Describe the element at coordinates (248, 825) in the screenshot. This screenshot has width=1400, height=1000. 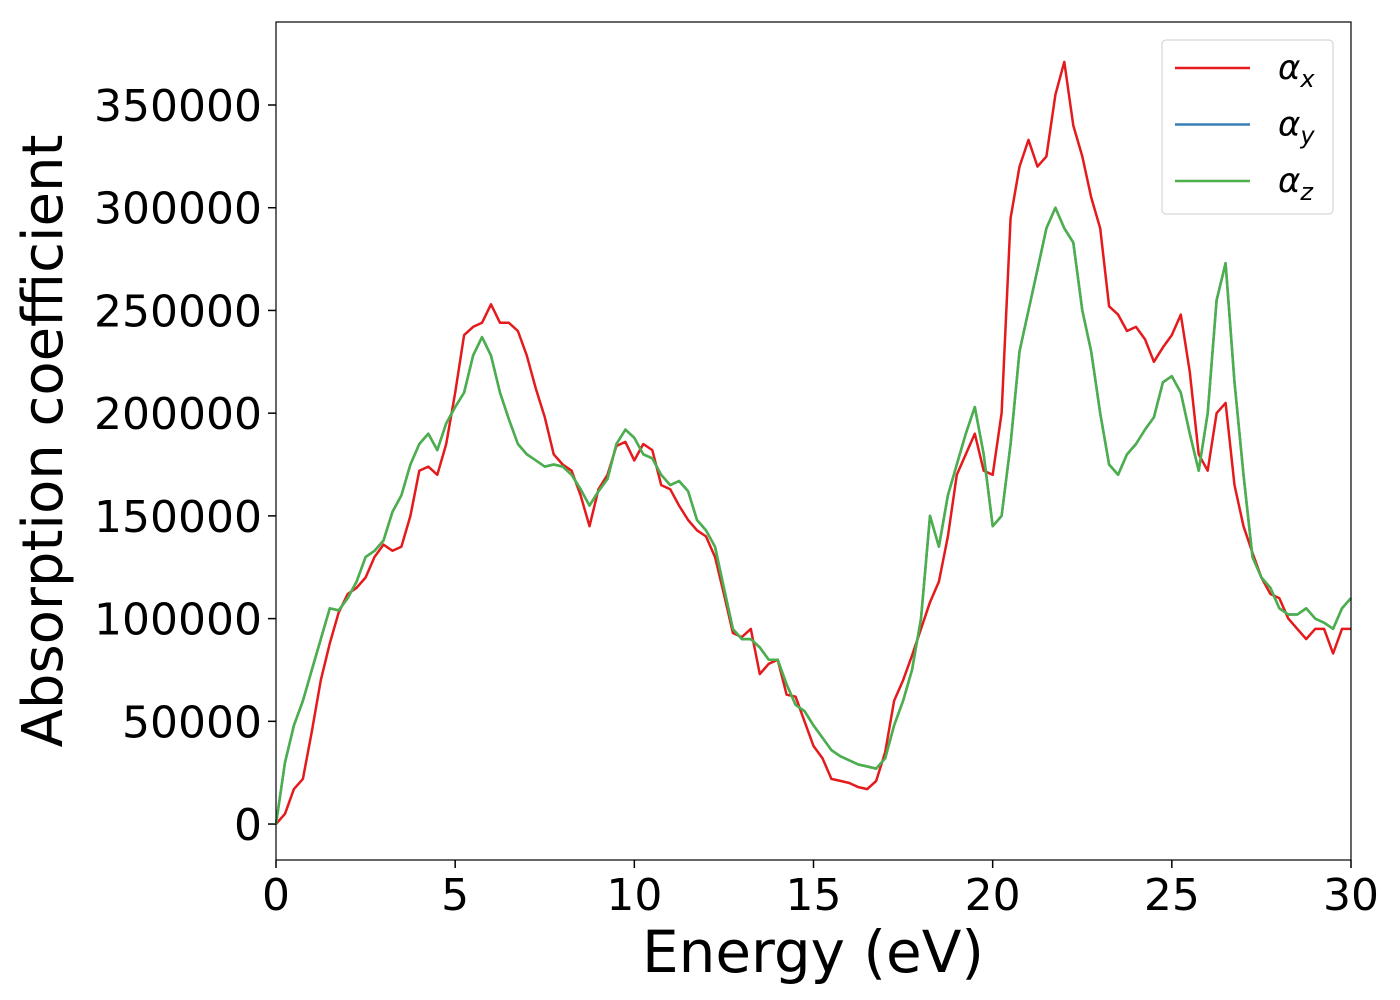
I see `y-tick-label: 0` at that location.